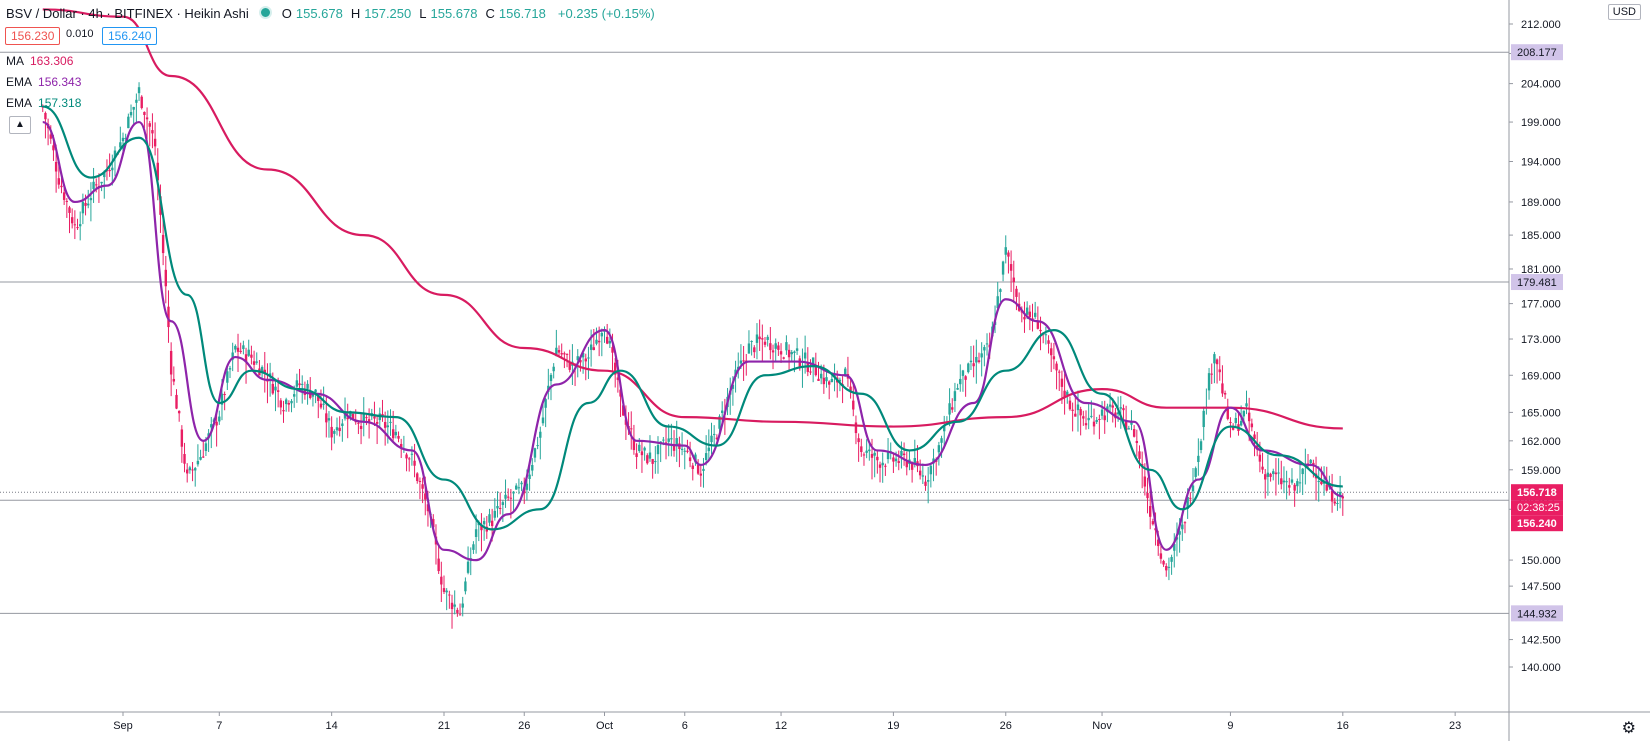 Image resolution: width=1650 pixels, height=741 pixels. What do you see at coordinates (1541, 413) in the screenshot?
I see `price-tick-label: 165.000` at bounding box center [1541, 413].